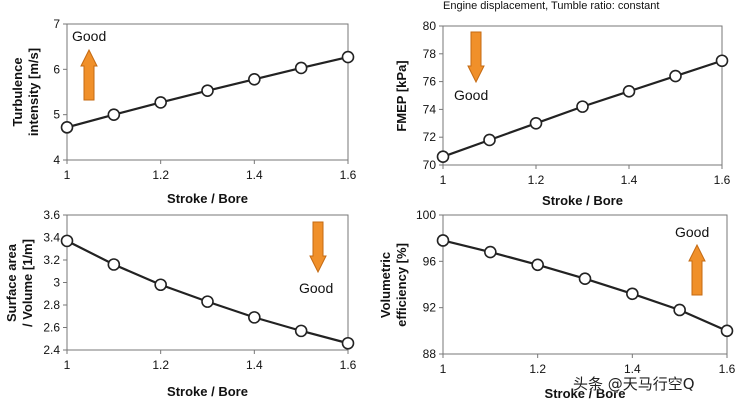 This screenshot has height=407, width=739. Describe the element at coordinates (430, 82) in the screenshot. I see `y-tick-label: 76` at that location.